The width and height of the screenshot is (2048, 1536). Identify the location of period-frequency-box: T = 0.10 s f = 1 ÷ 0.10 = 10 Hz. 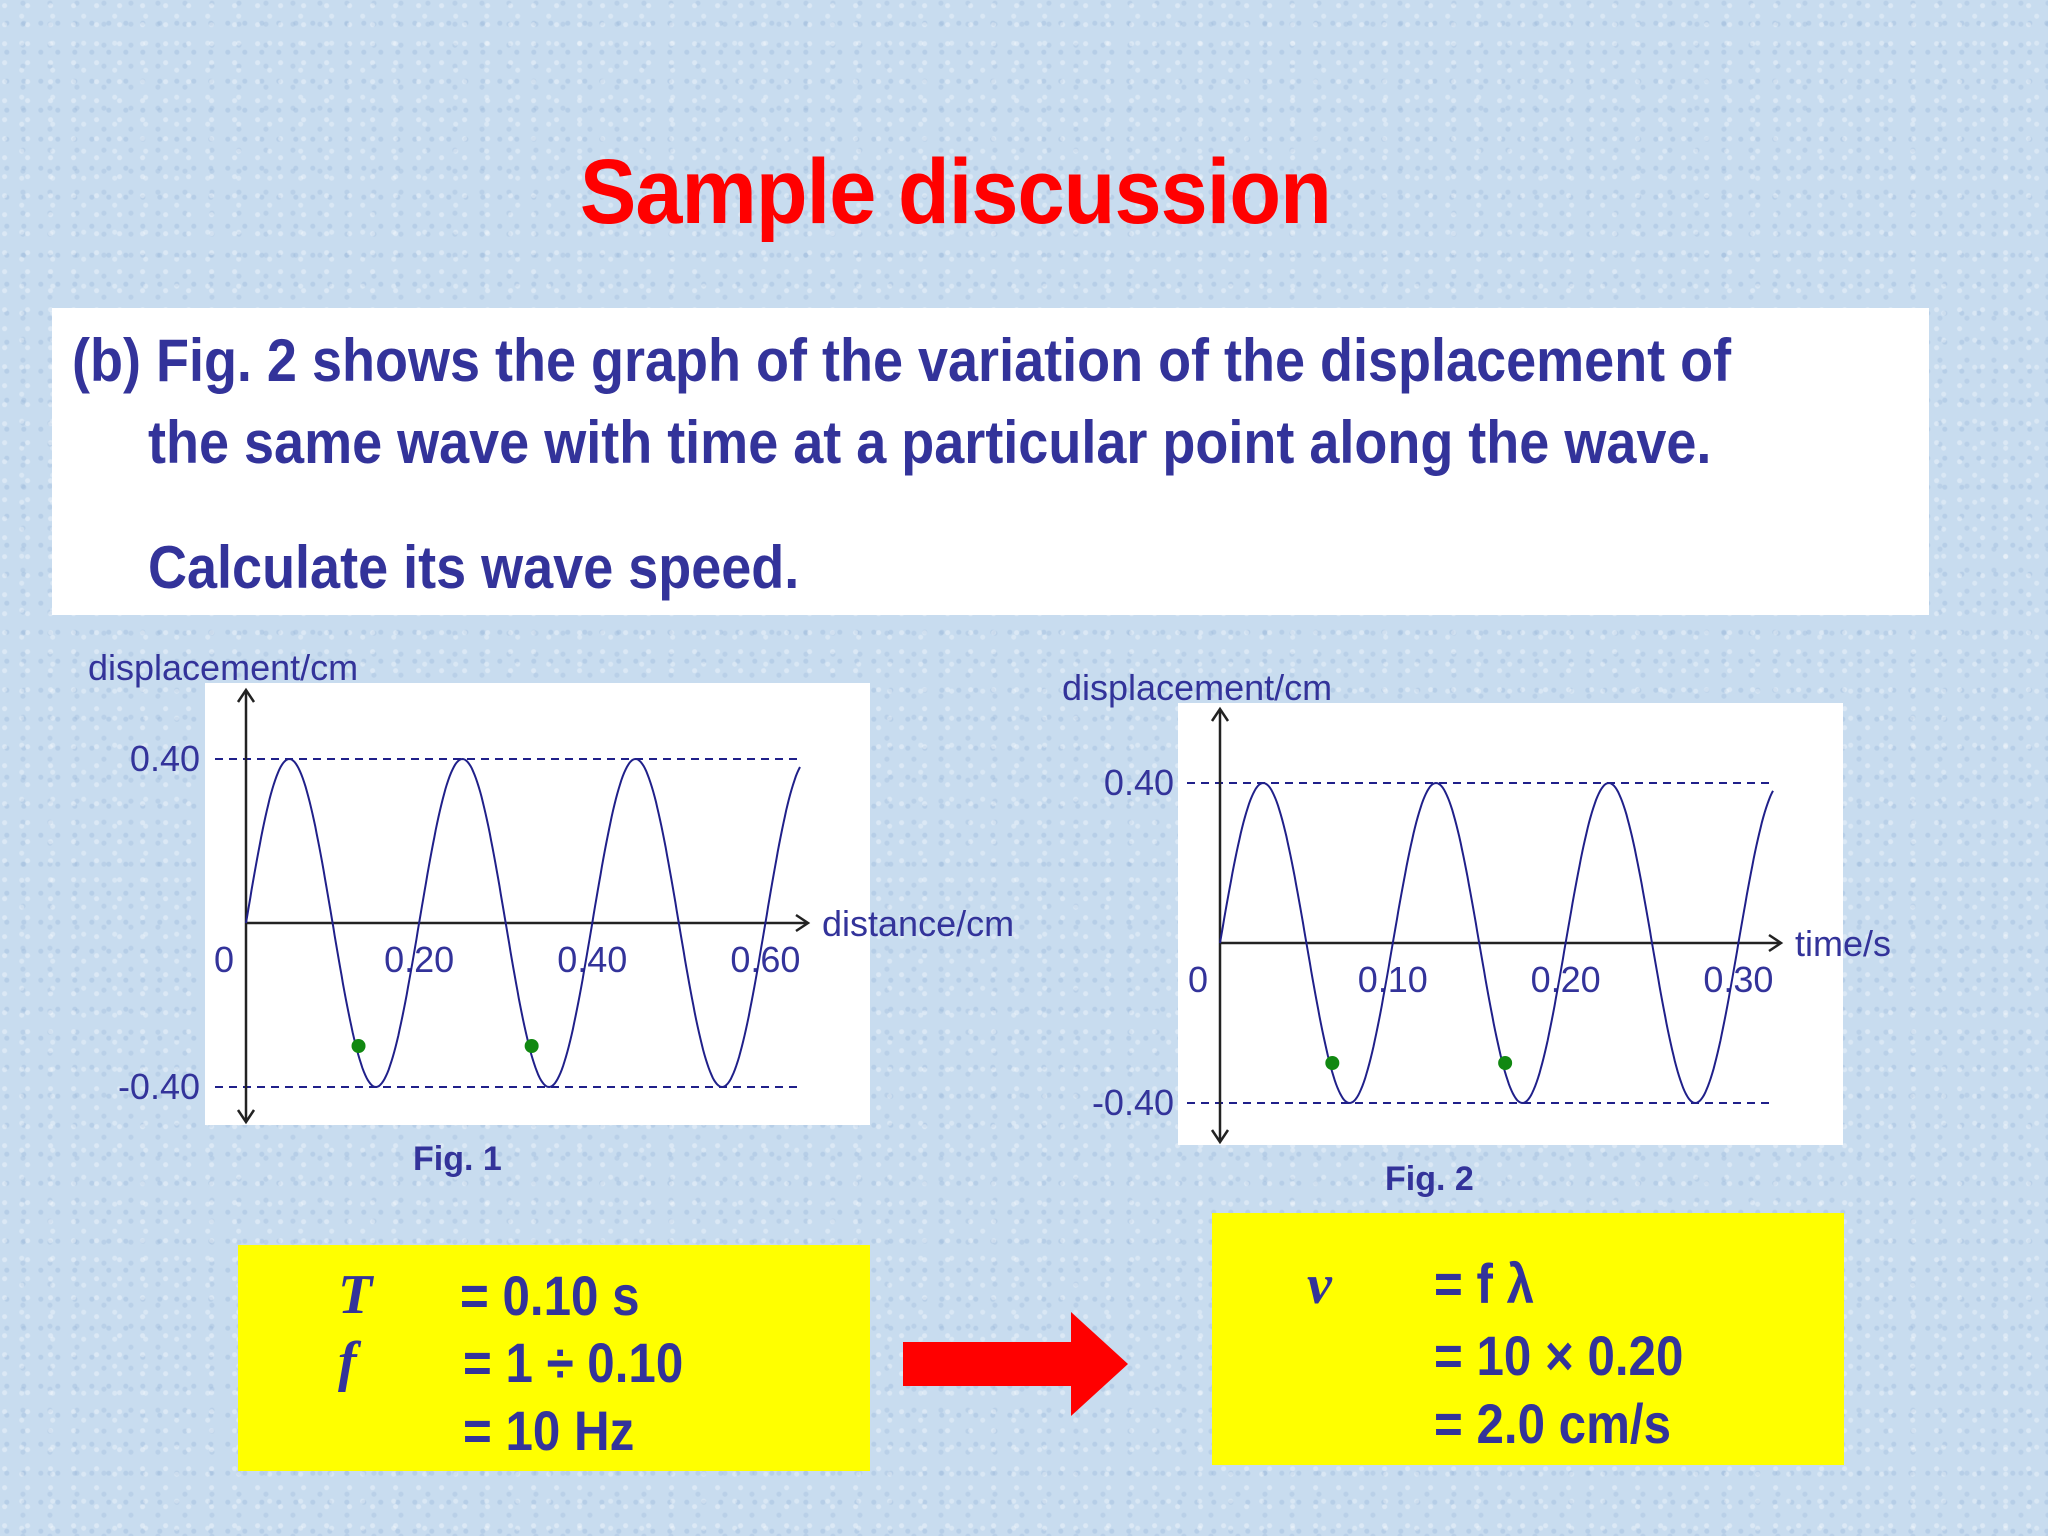
(554, 1358).